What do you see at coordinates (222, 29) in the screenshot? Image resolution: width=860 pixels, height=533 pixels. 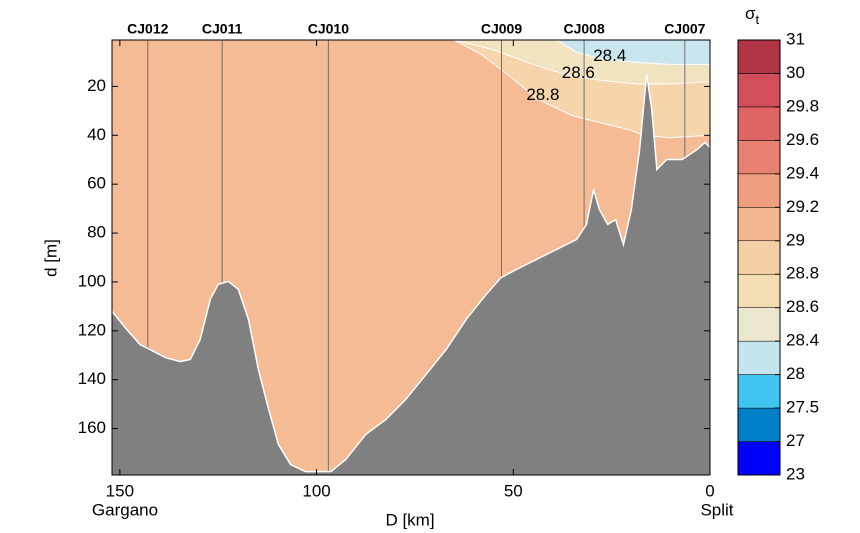 I see `station-label: CJ011` at bounding box center [222, 29].